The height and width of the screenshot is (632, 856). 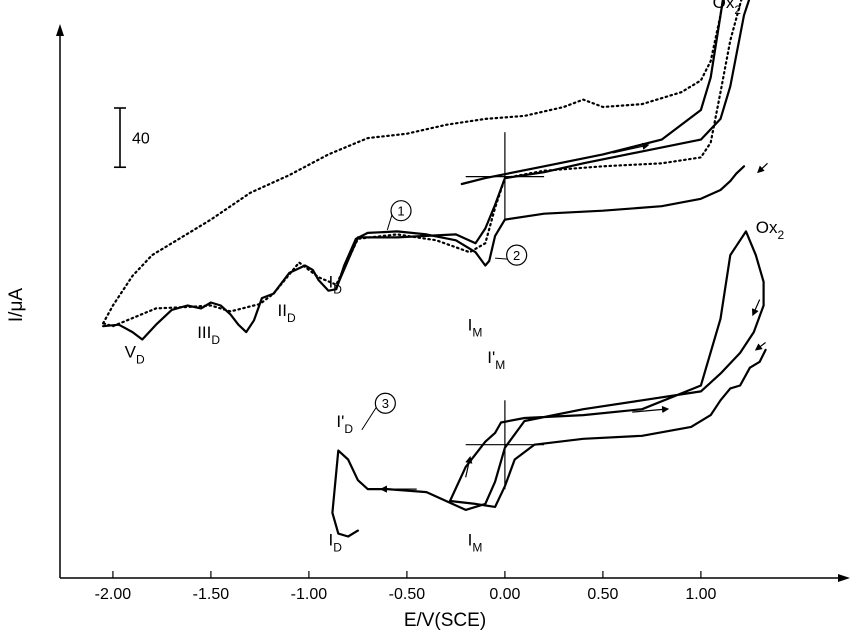 I want to click on peak-label: I'D, so click(x=344, y=424).